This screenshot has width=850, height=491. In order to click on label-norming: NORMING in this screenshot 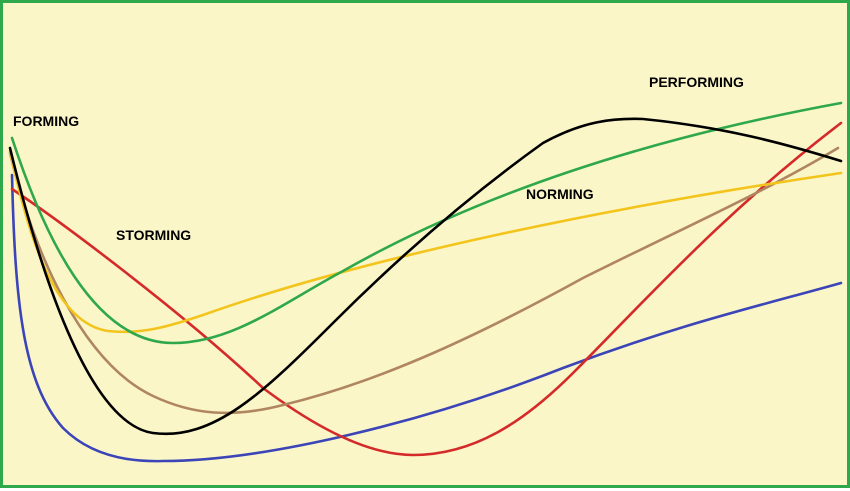, I will do `click(560, 194)`.